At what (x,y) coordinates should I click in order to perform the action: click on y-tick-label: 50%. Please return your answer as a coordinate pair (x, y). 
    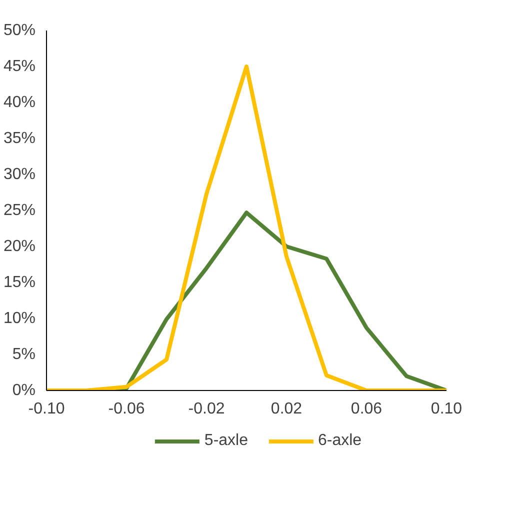
    Looking at the image, I should click on (19, 30).